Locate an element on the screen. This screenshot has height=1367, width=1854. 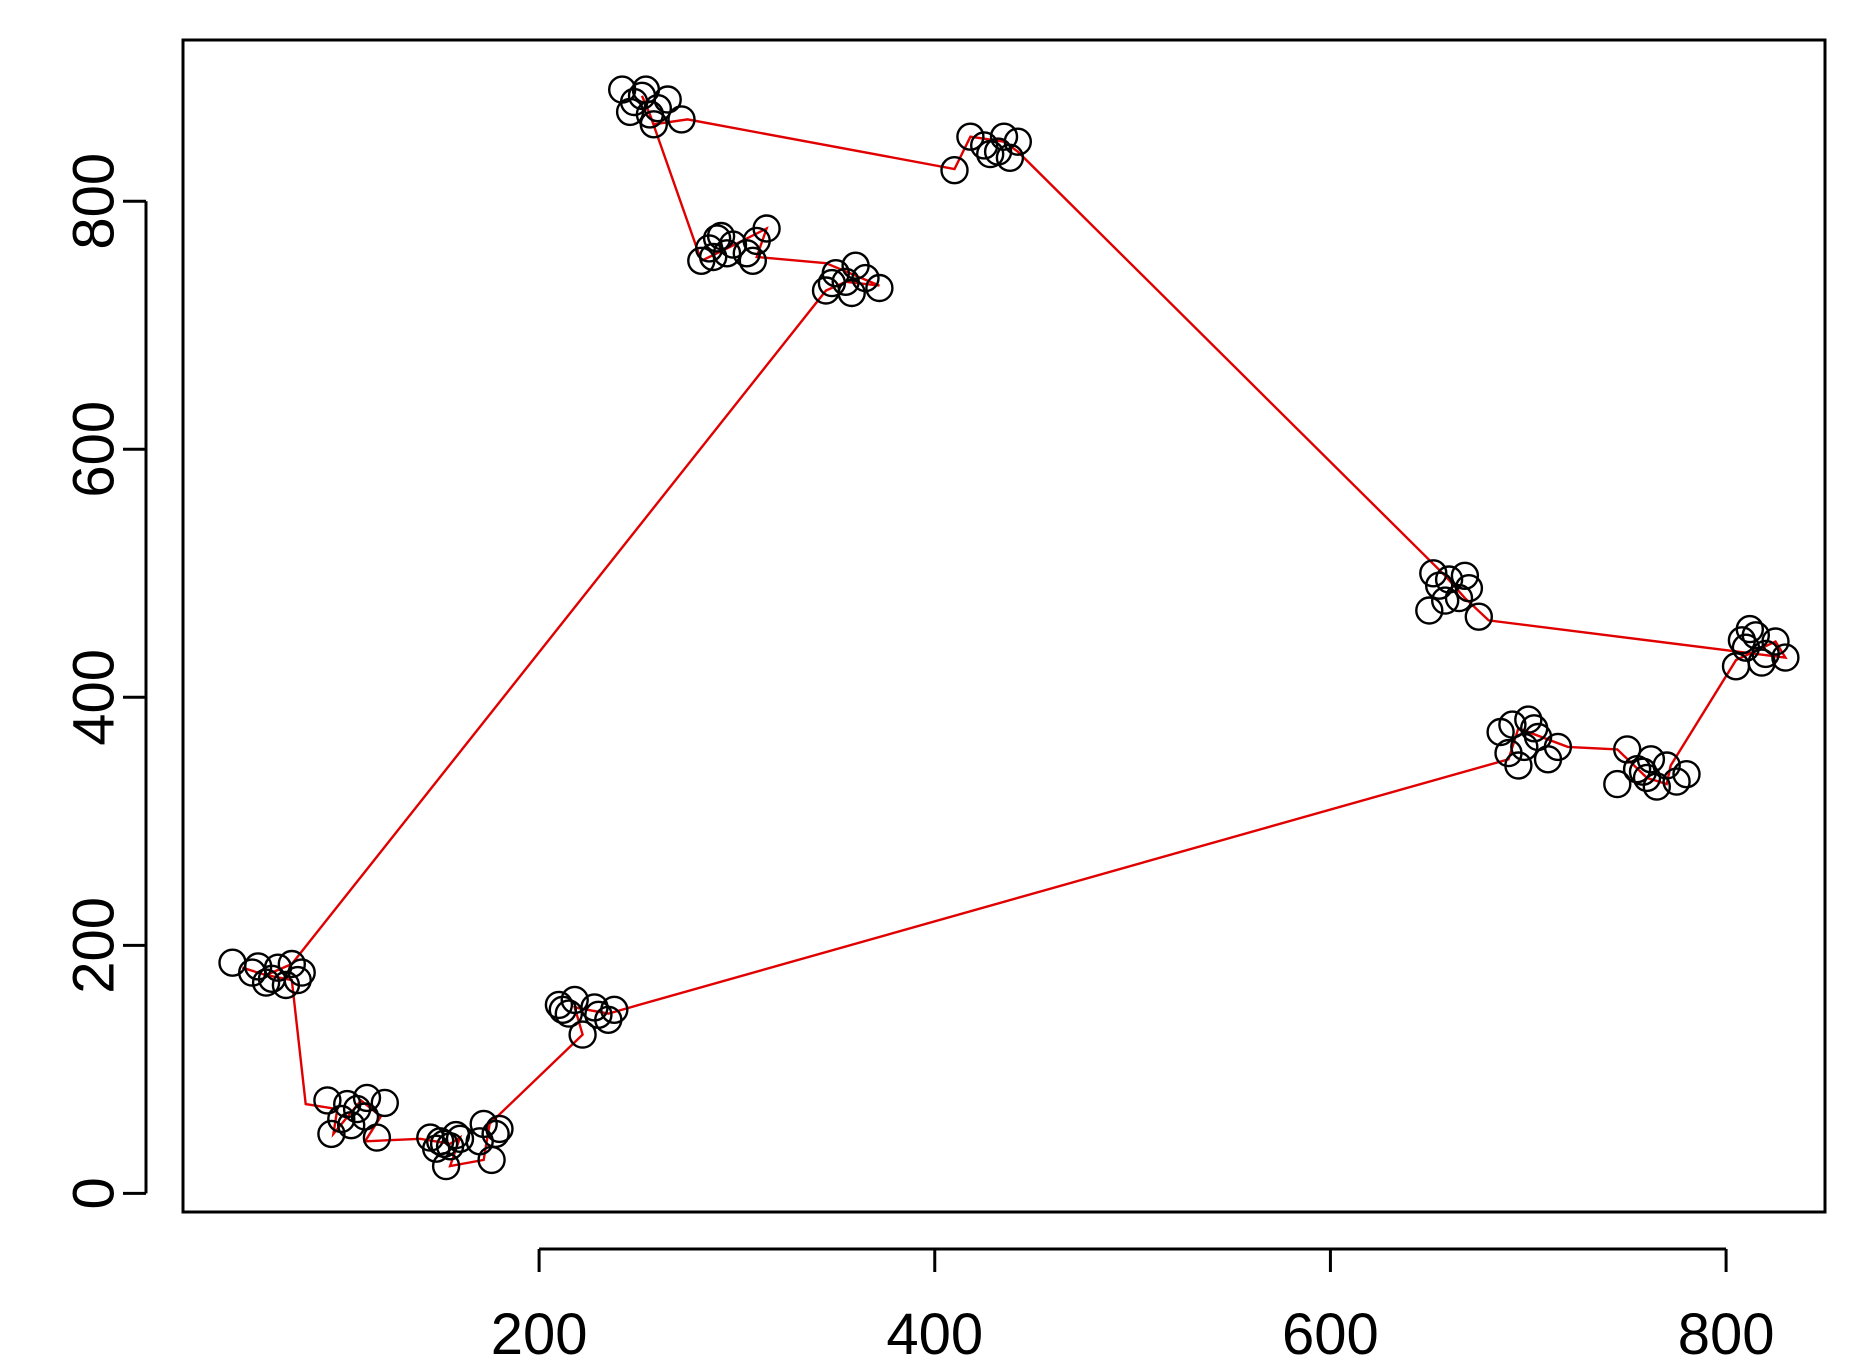
x-tick-label: 400 is located at coordinates (934, 1334).